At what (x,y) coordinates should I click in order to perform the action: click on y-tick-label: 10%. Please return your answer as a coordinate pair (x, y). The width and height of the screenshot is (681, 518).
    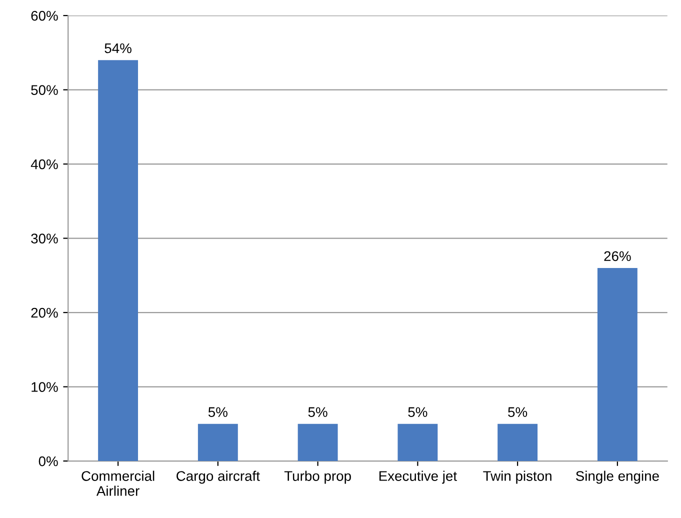
    Looking at the image, I should click on (45, 387).